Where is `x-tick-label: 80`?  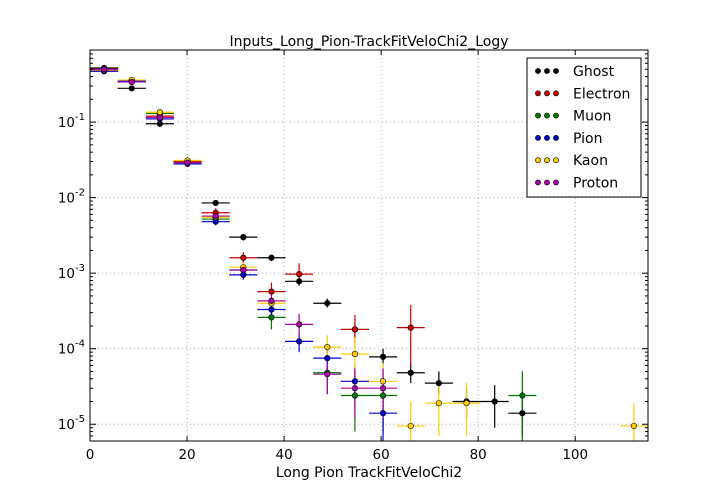 x-tick-label: 80 is located at coordinates (478, 455).